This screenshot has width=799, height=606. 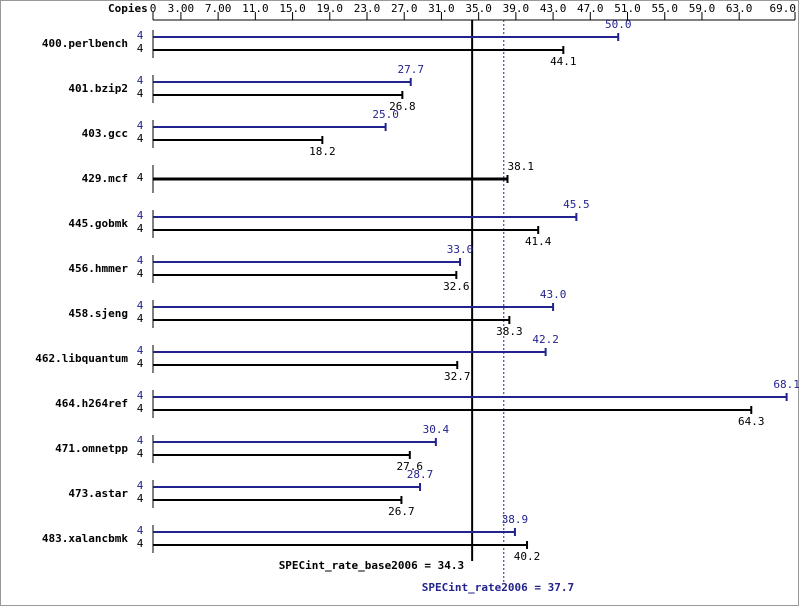 I want to click on category-label: 403.gcc, so click(x=105, y=133).